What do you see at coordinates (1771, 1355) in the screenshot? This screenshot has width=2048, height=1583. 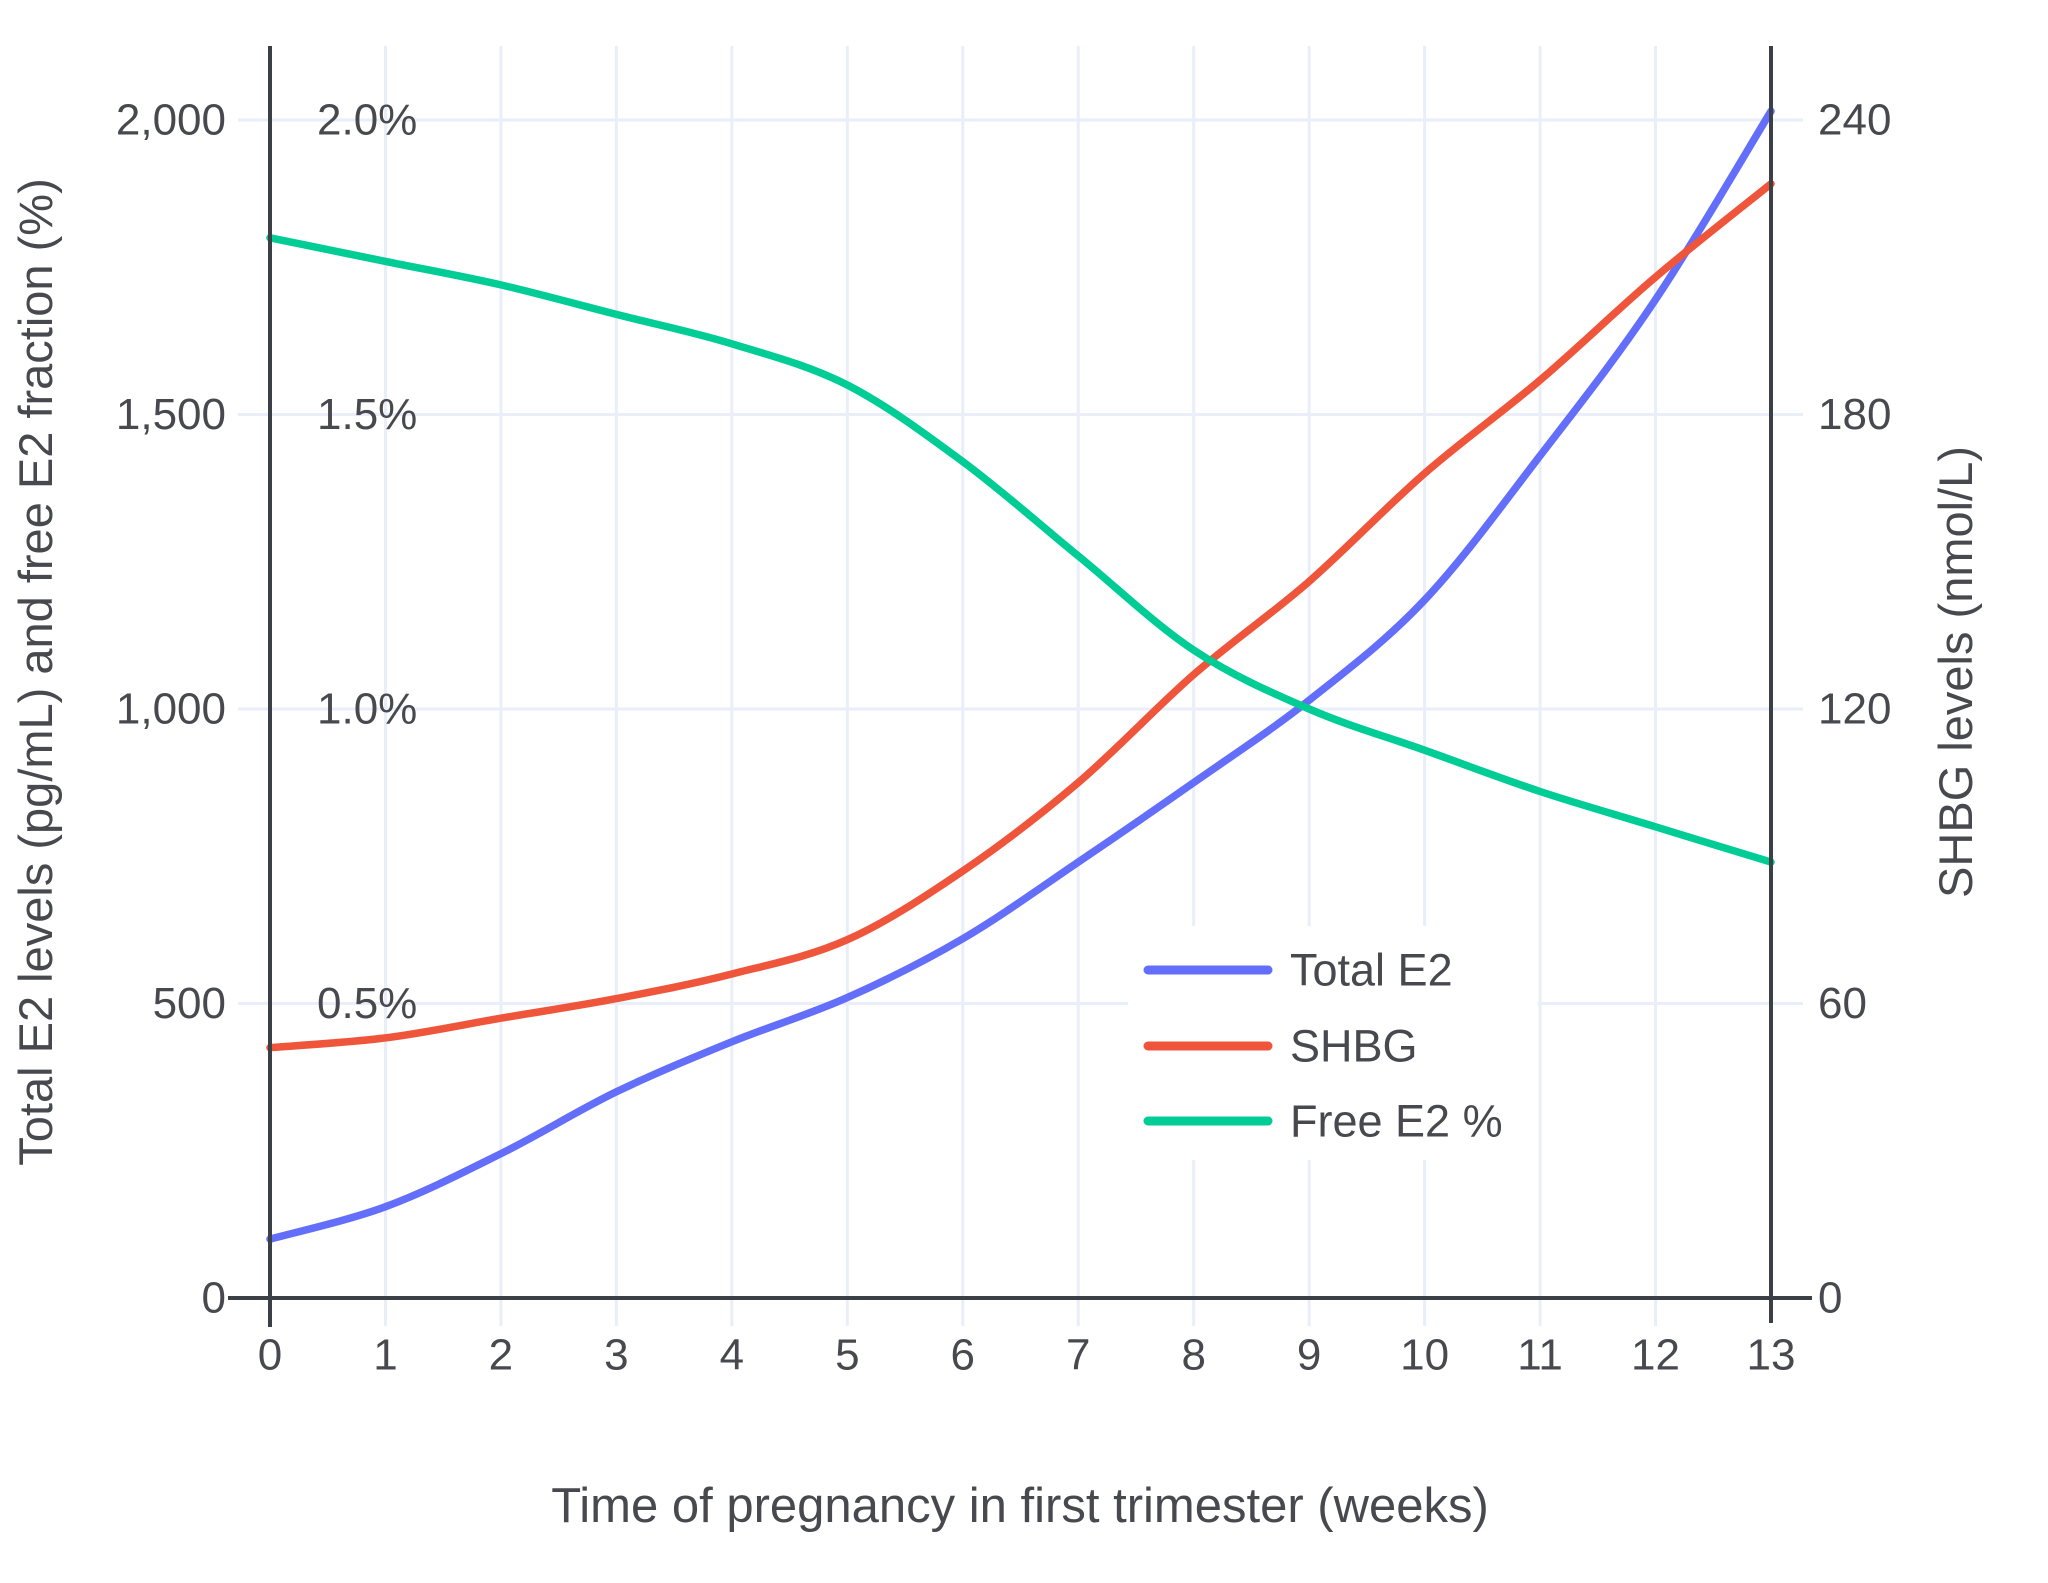 I see `x-axis-tick-label: 13` at bounding box center [1771, 1355].